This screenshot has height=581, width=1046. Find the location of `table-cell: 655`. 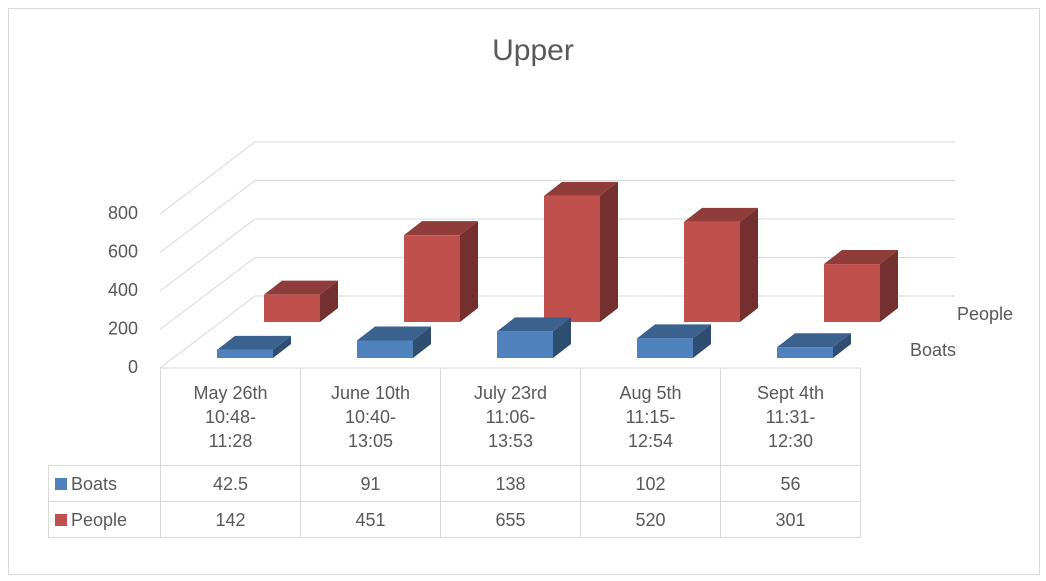

table-cell: 655 is located at coordinates (510, 519).